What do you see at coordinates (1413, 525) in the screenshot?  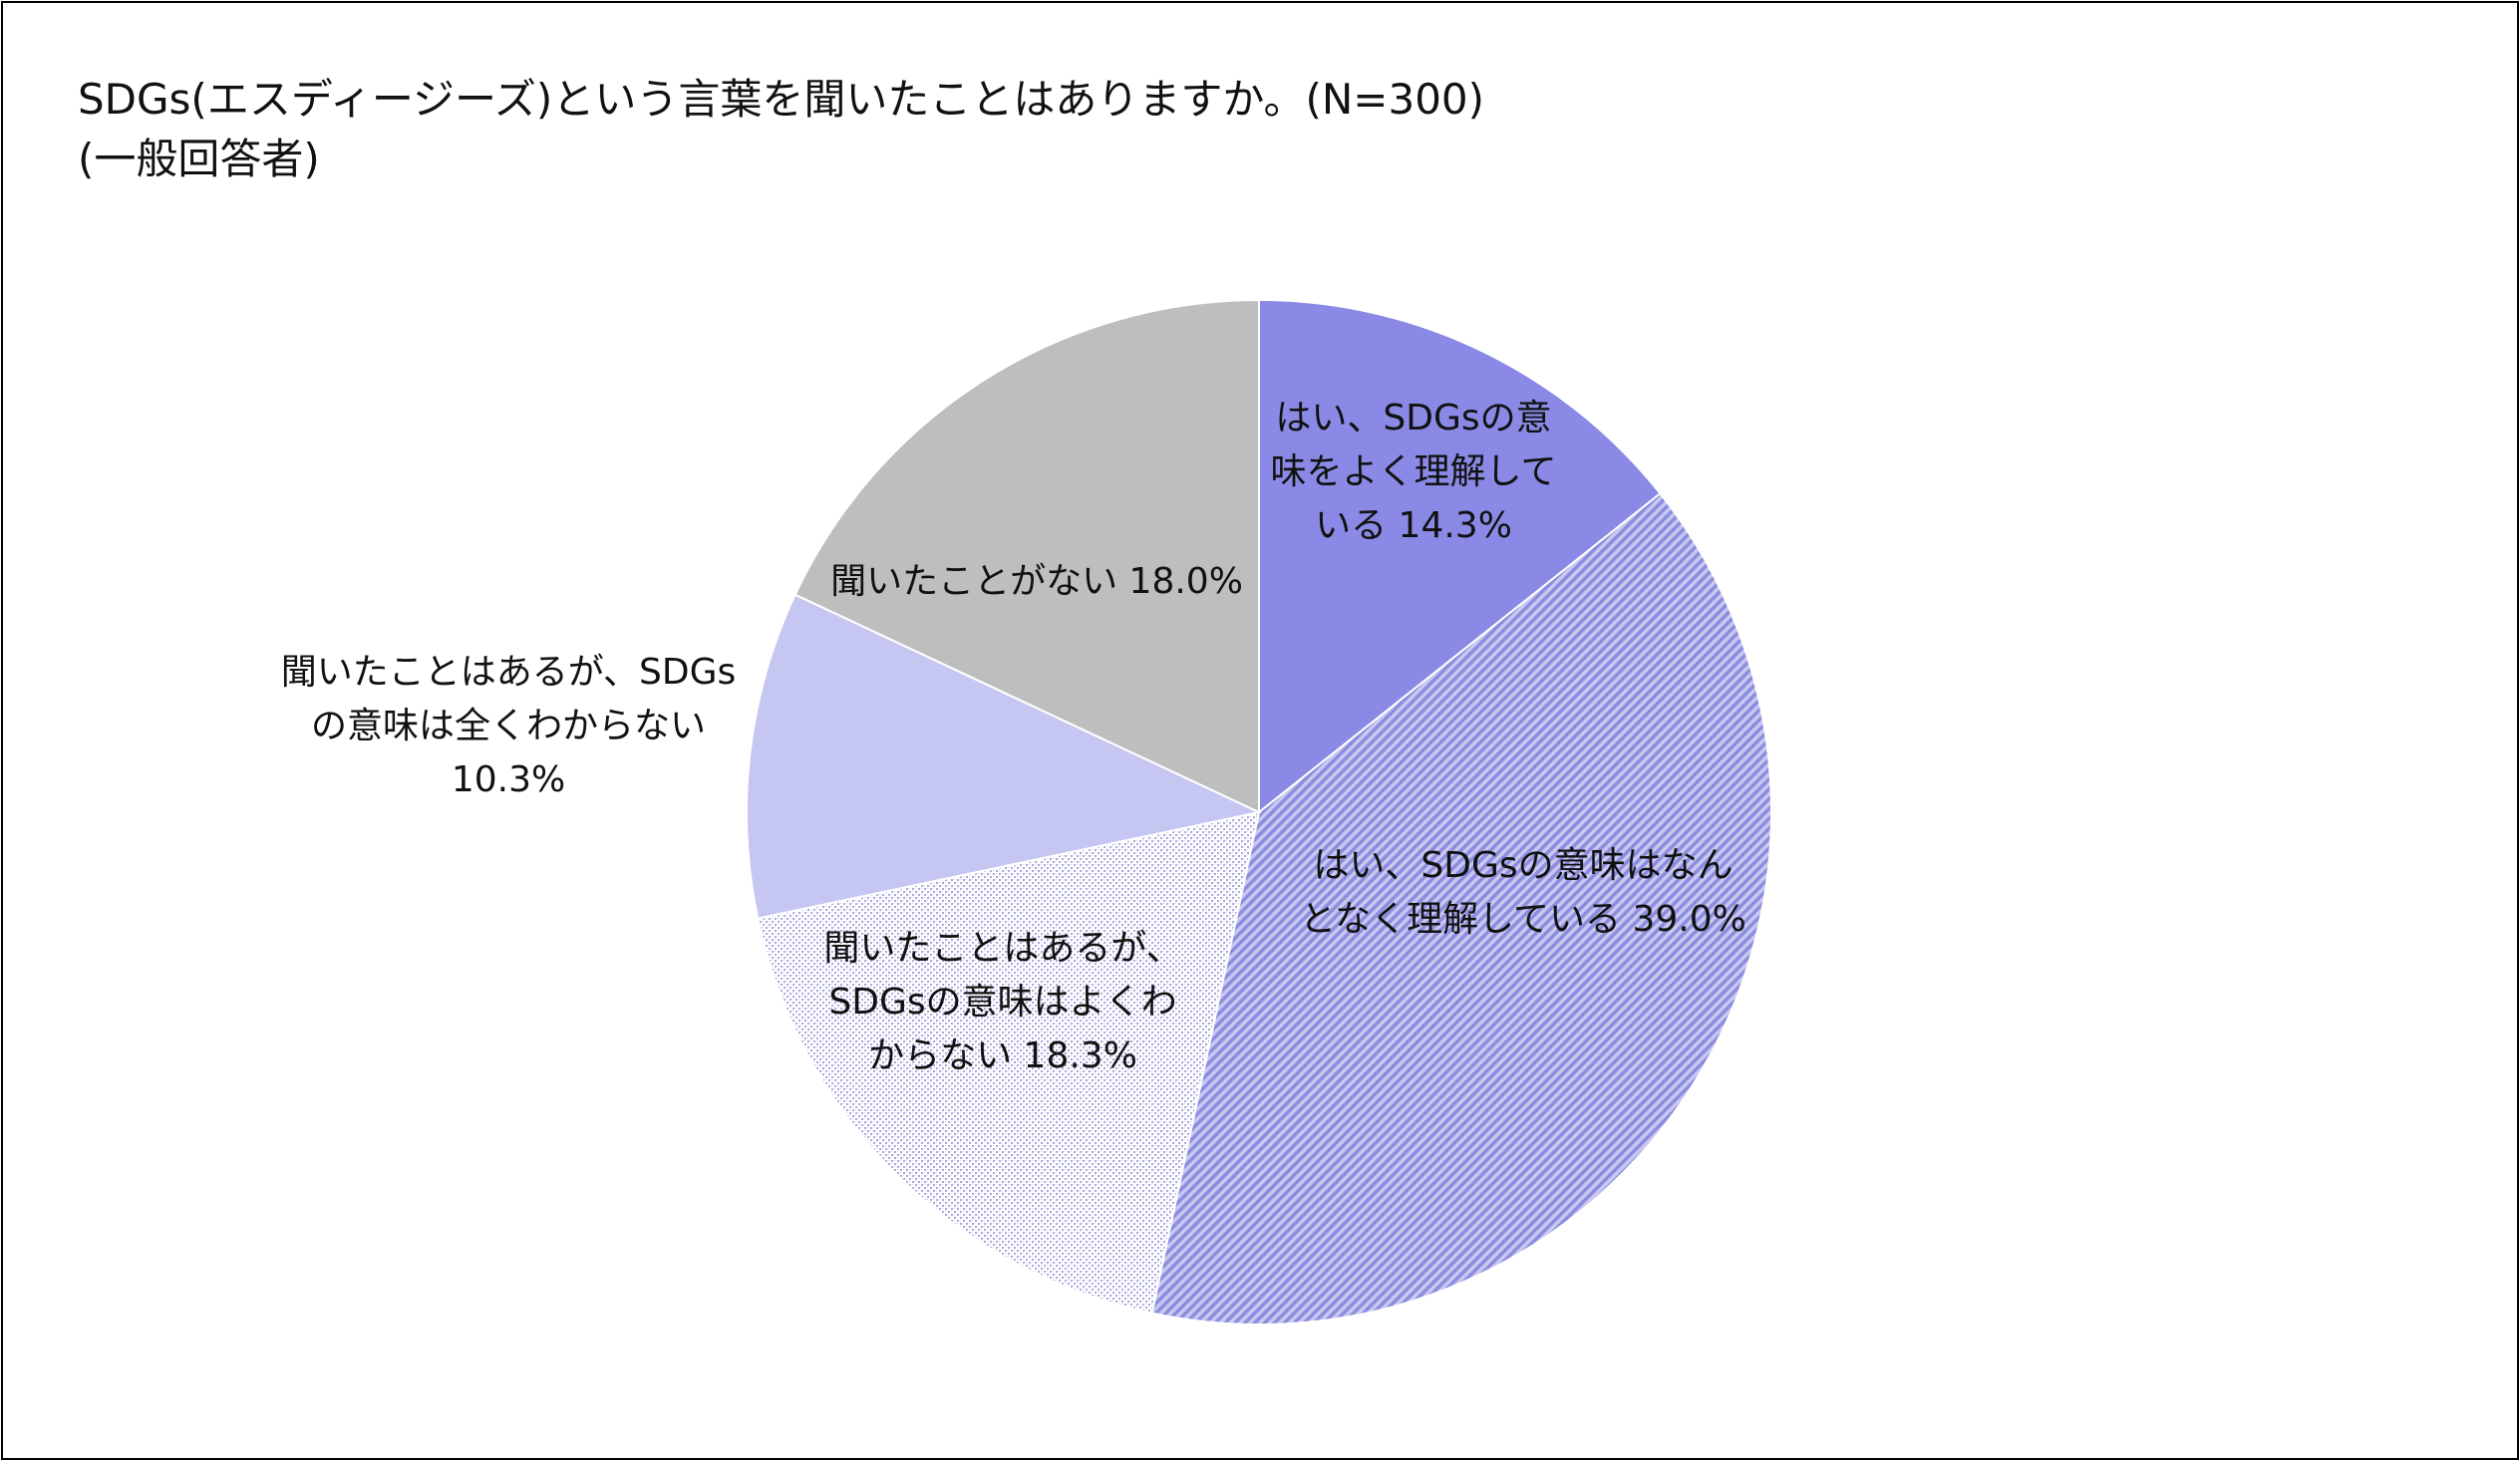 I see `slice-label-line: いる 14.3%` at bounding box center [1413, 525].